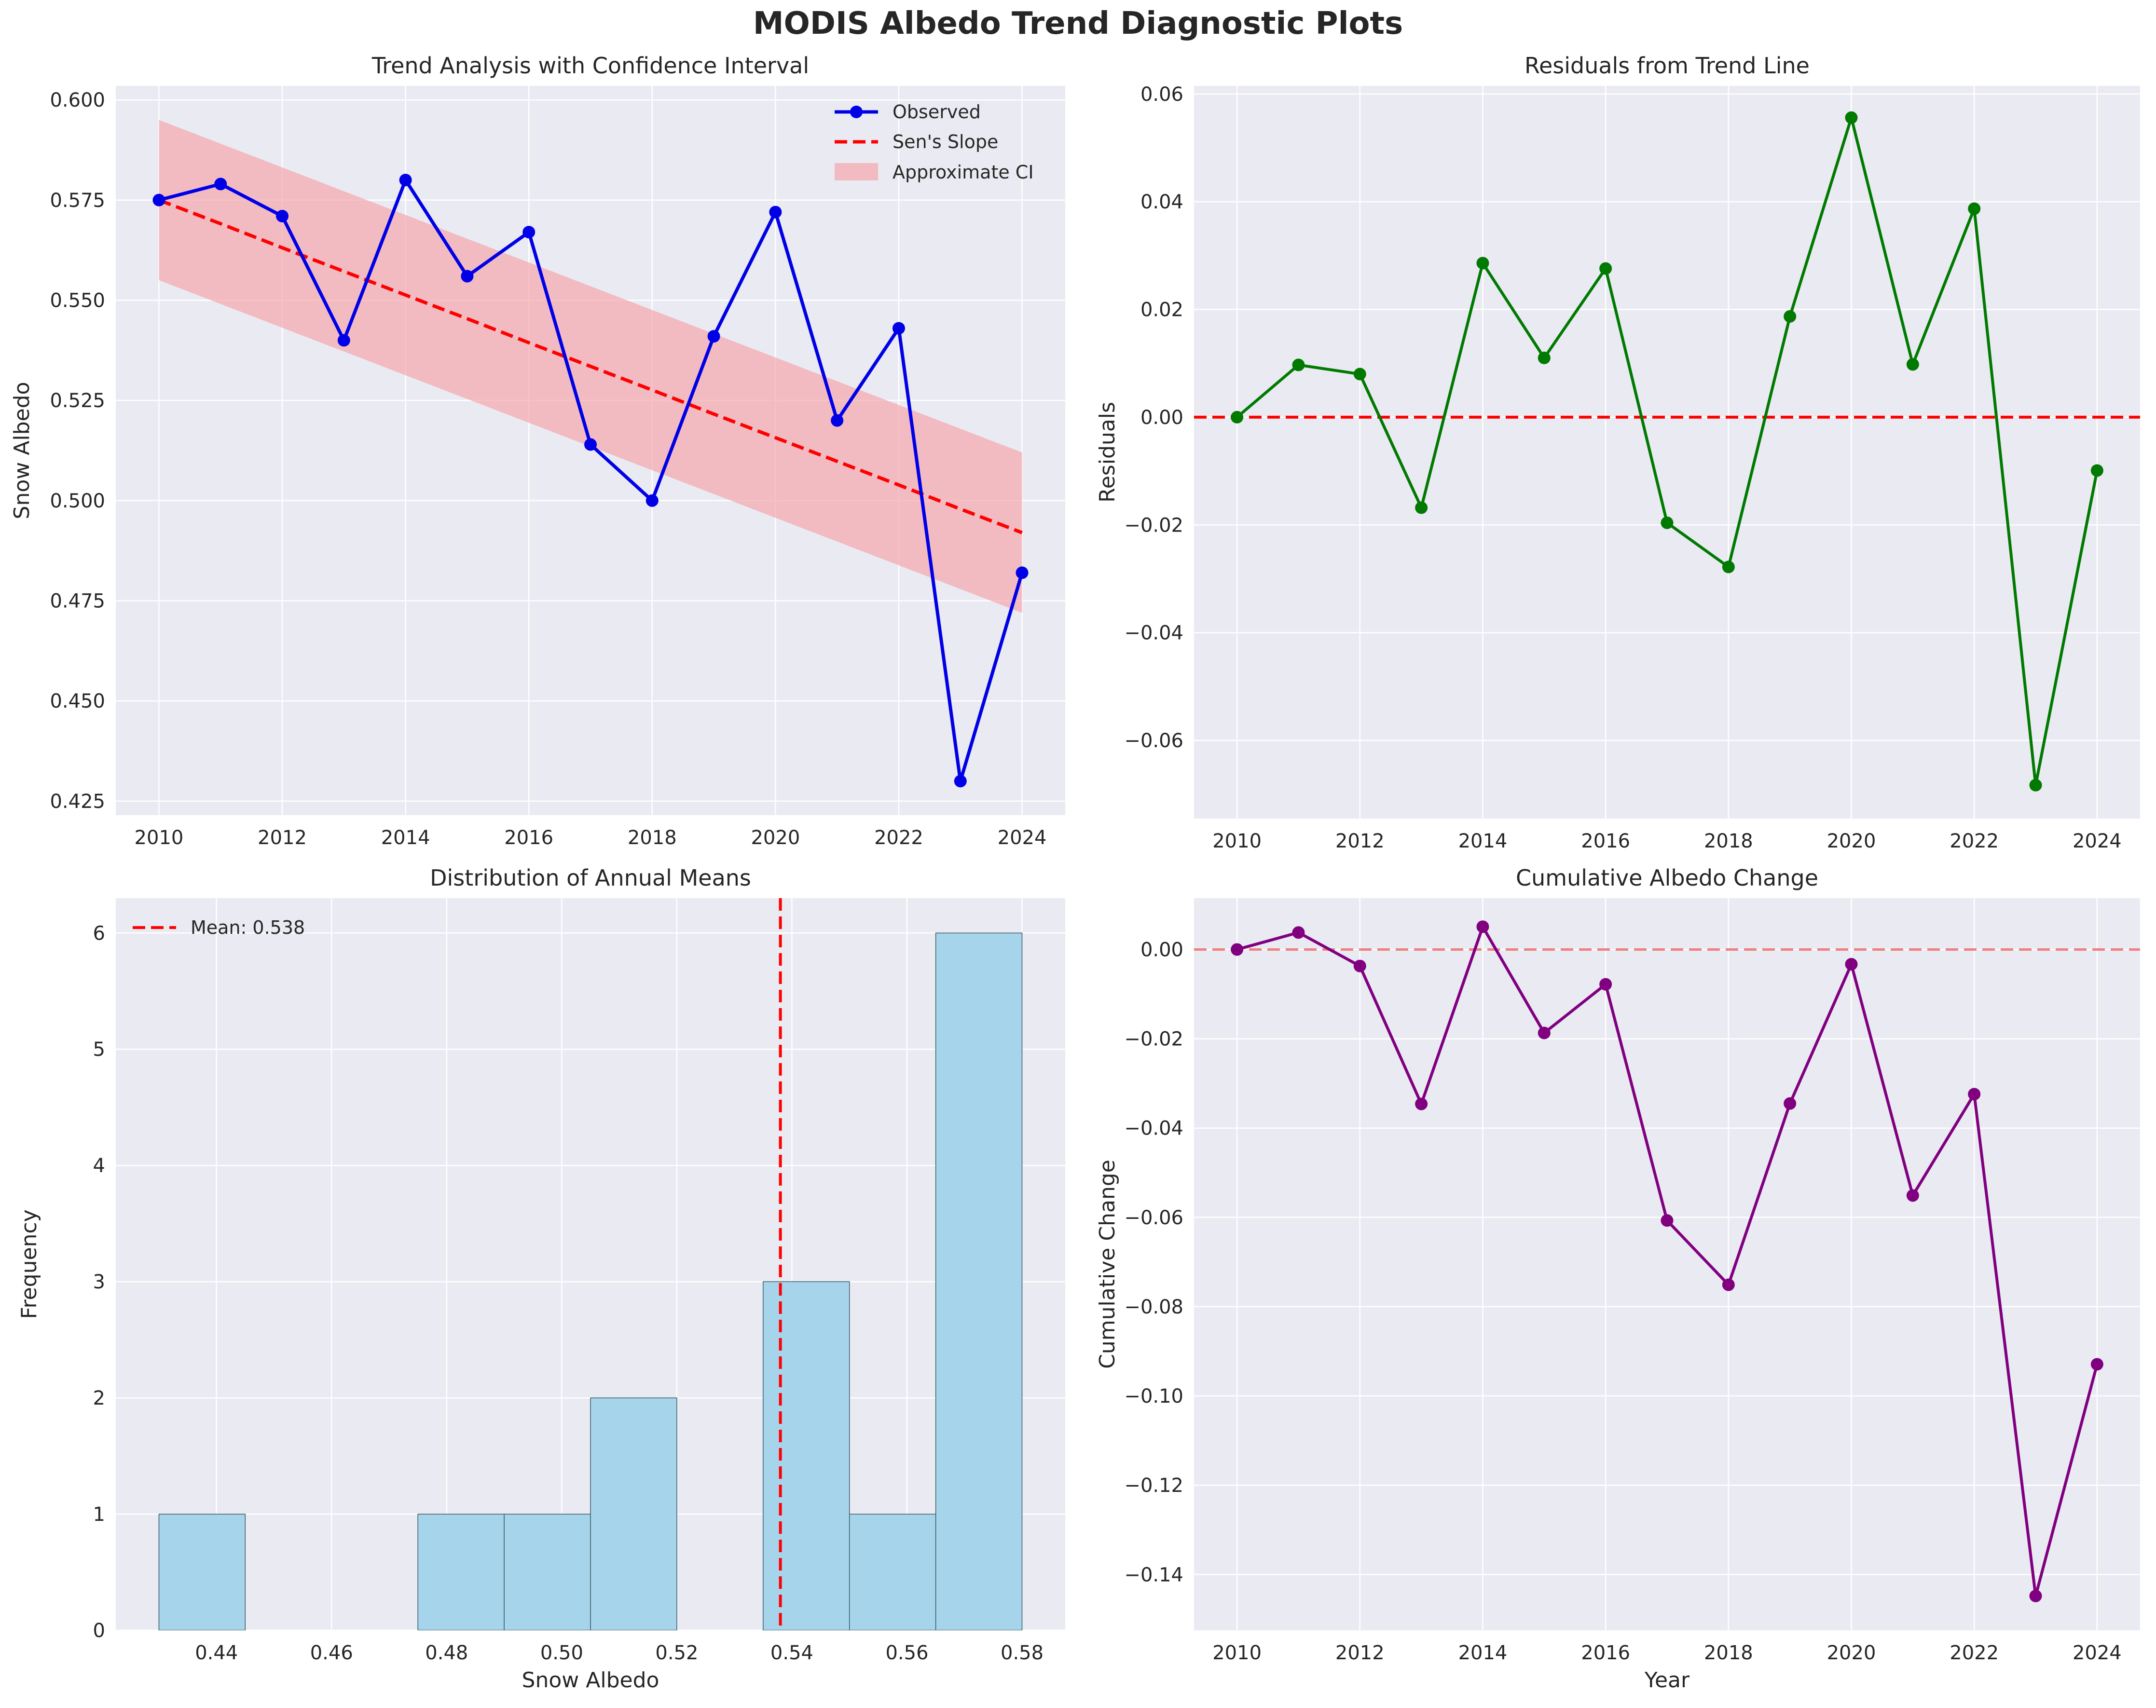  What do you see at coordinates (1108, 1264) in the screenshot?
I see `y-axis-label: Cumulative Change` at bounding box center [1108, 1264].